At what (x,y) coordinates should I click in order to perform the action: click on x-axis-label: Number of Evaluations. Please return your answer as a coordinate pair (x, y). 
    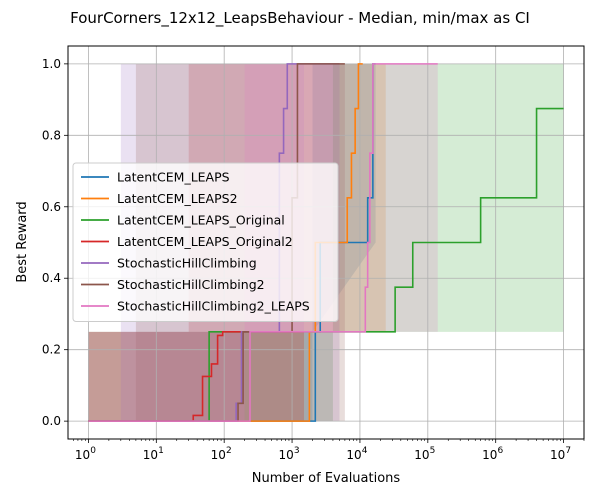
    Looking at the image, I should click on (326, 478).